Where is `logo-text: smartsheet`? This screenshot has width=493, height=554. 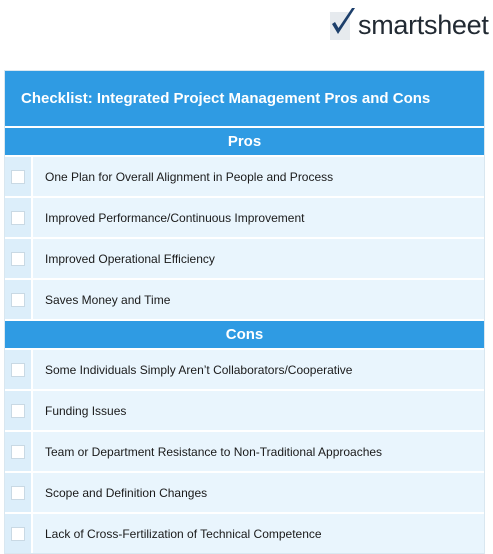 logo-text: smartsheet is located at coordinates (423, 24).